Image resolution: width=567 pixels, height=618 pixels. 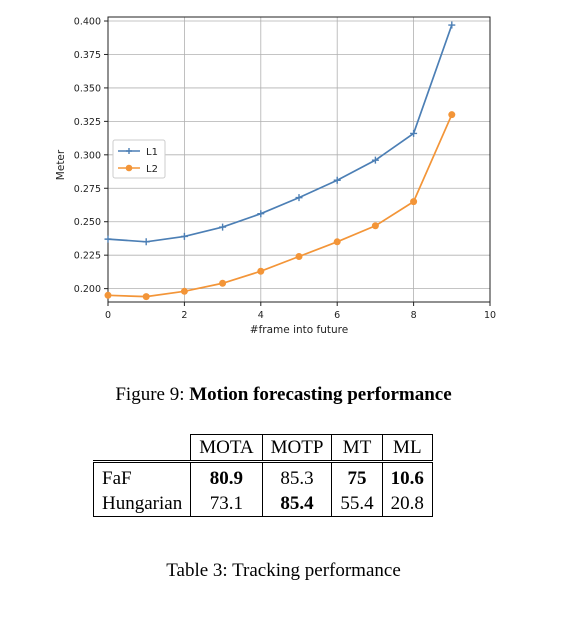 I want to click on figure-caption-title: Motion forecasting performance, so click(x=320, y=394).